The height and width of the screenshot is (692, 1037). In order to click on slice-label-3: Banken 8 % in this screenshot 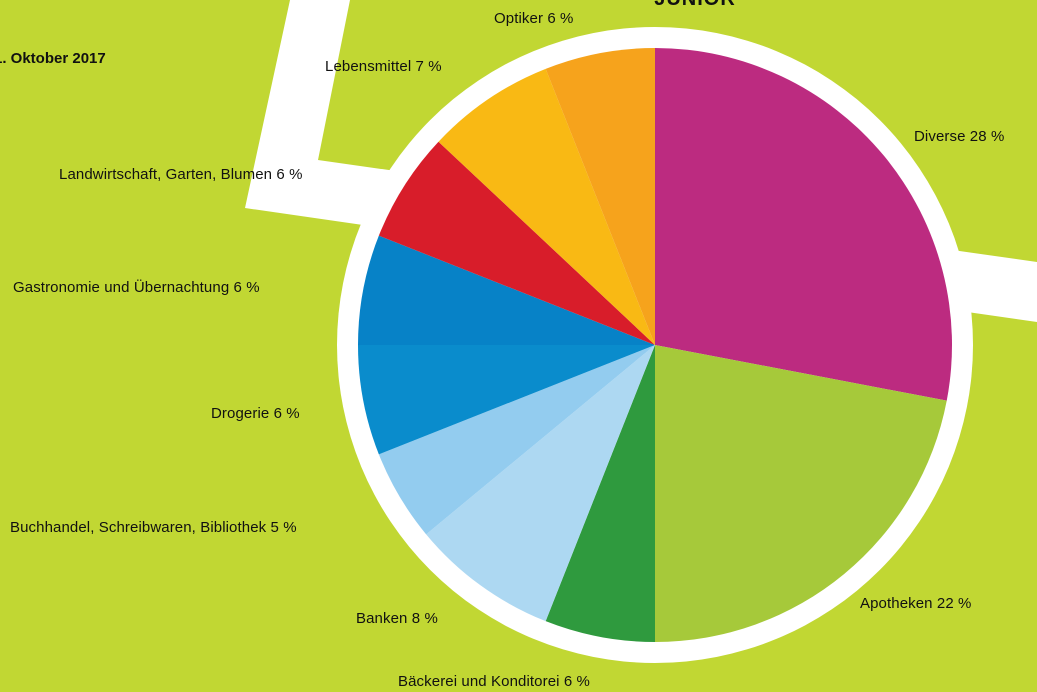, I will do `click(397, 618)`.